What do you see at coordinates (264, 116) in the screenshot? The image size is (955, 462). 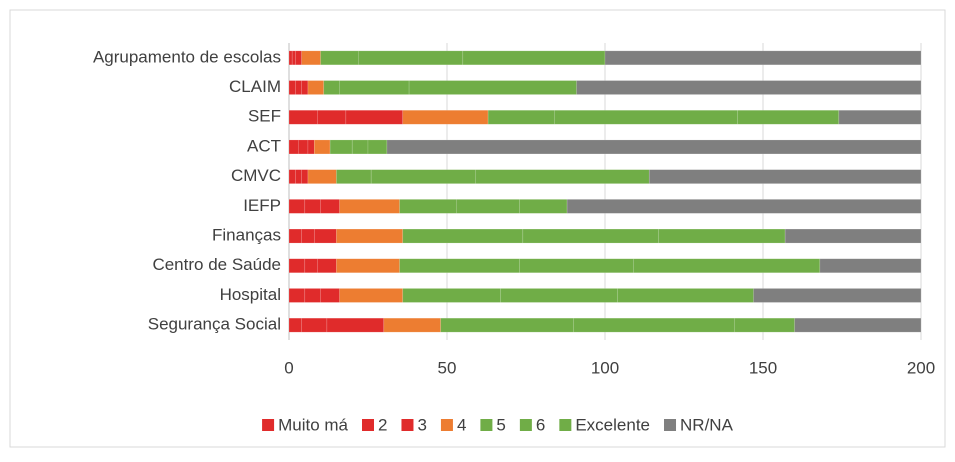 I see `y-tick-label: SEF` at bounding box center [264, 116].